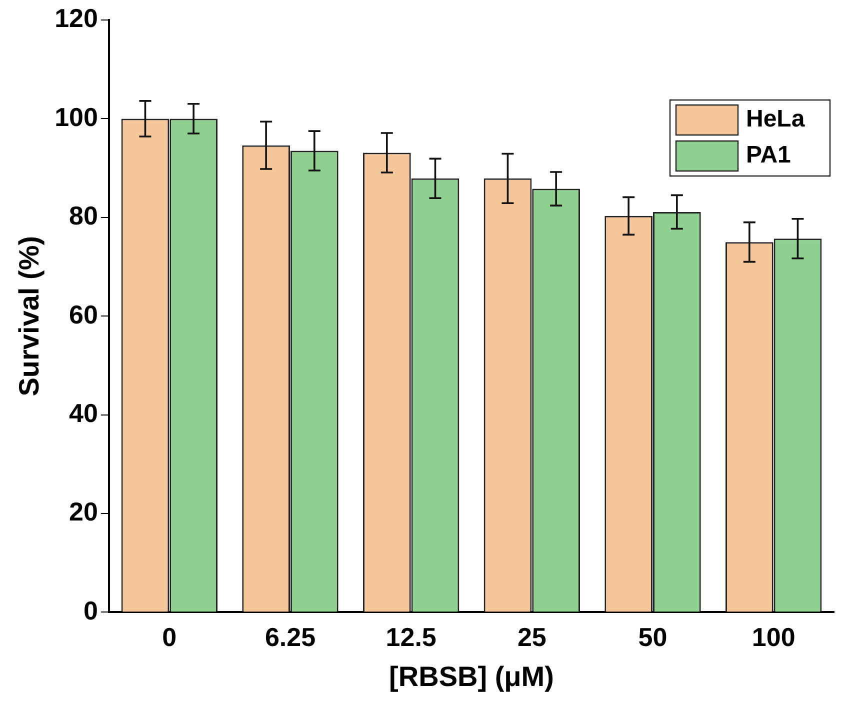 Image resolution: width=844 pixels, height=704 pixels. What do you see at coordinates (76, 117) in the screenshot?
I see `y-tick-label: 100` at bounding box center [76, 117].